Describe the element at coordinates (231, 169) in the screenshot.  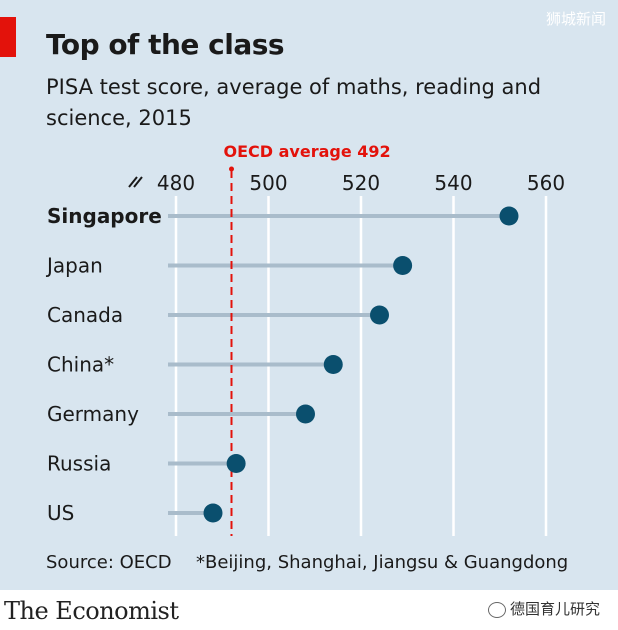
I see `oecd-average-marker` at that location.